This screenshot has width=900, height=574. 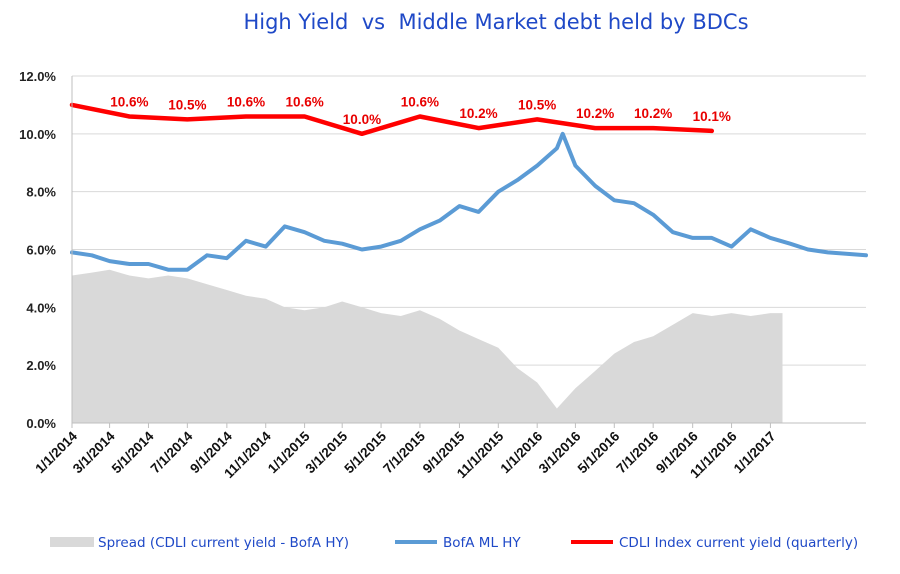 What do you see at coordinates (404, 452) in the screenshot?
I see `x-tick-label: 7/1/2015` at bounding box center [404, 452].